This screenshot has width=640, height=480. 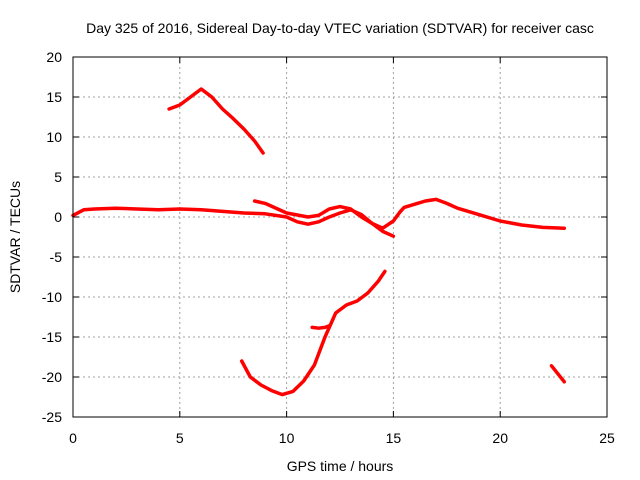 I want to click on x-tick-label: 15, so click(x=394, y=438).